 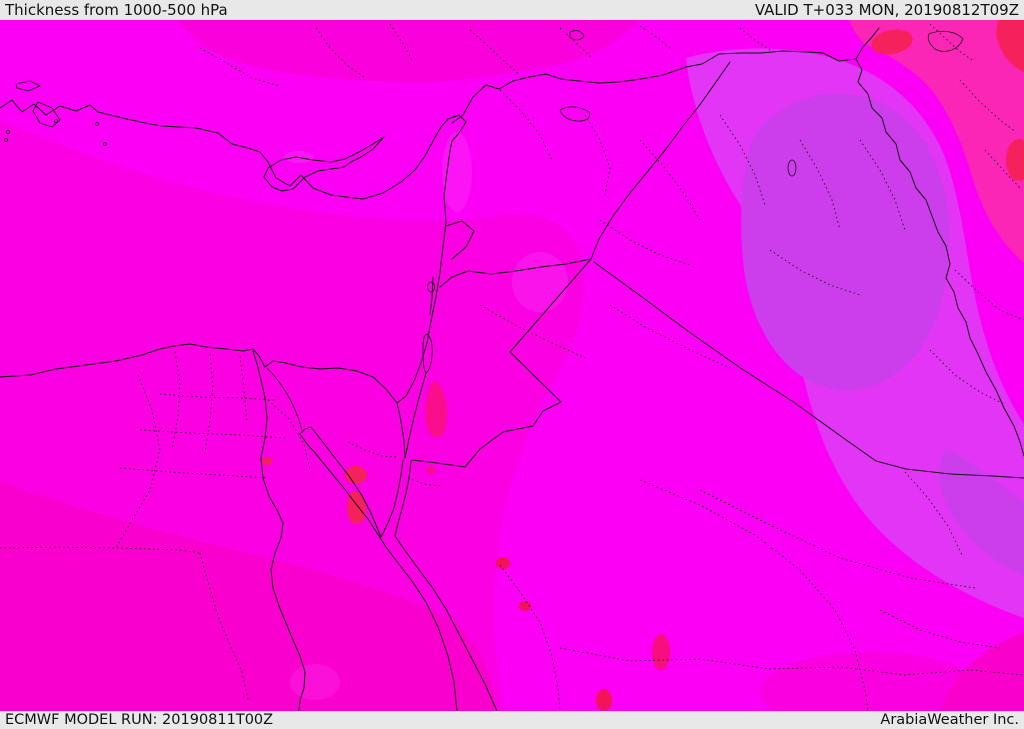 I want to click on red-sea-coastlines, so click(x=382, y=539).